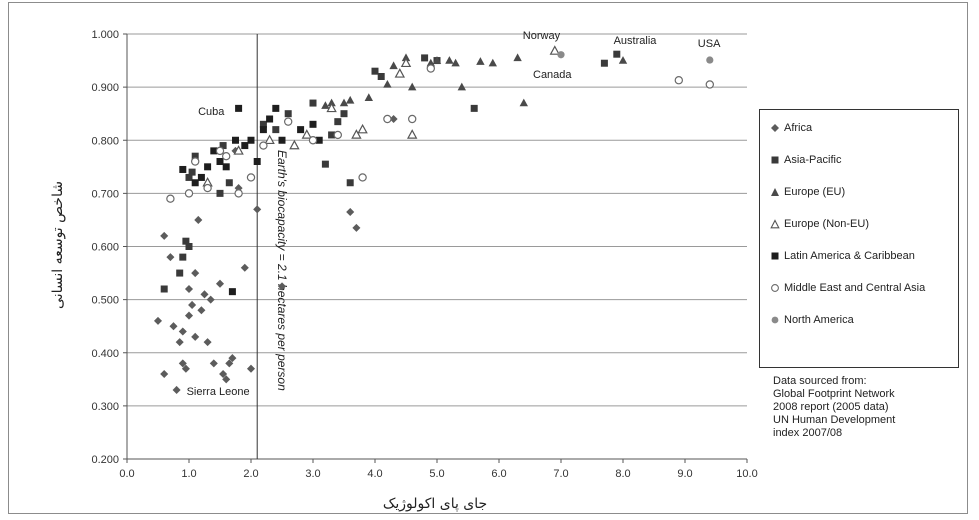 The width and height of the screenshot is (979, 520). What do you see at coordinates (105, 460) in the screenshot?
I see `y-tick-label: 0.200` at bounding box center [105, 460].